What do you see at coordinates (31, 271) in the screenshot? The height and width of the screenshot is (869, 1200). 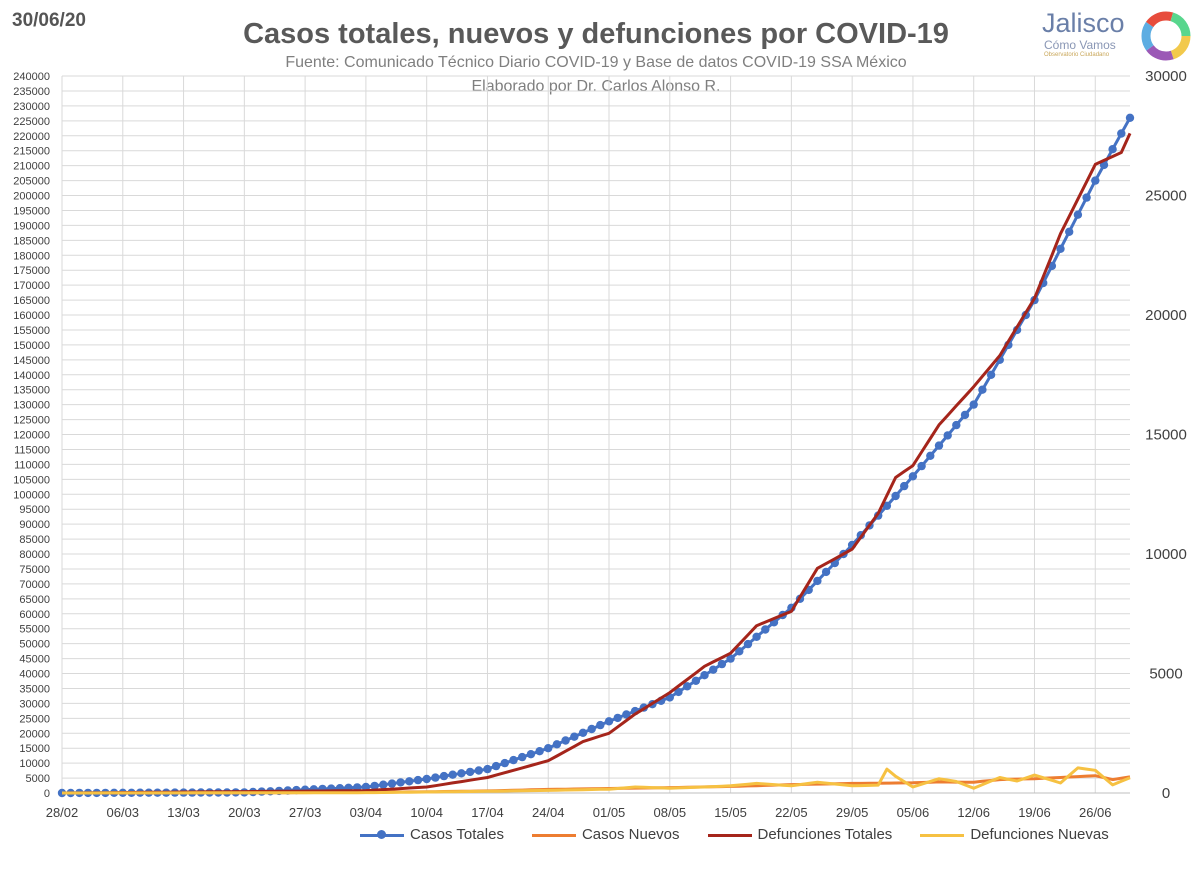 I see `y-left-tick-label: 175000` at bounding box center [31, 271].